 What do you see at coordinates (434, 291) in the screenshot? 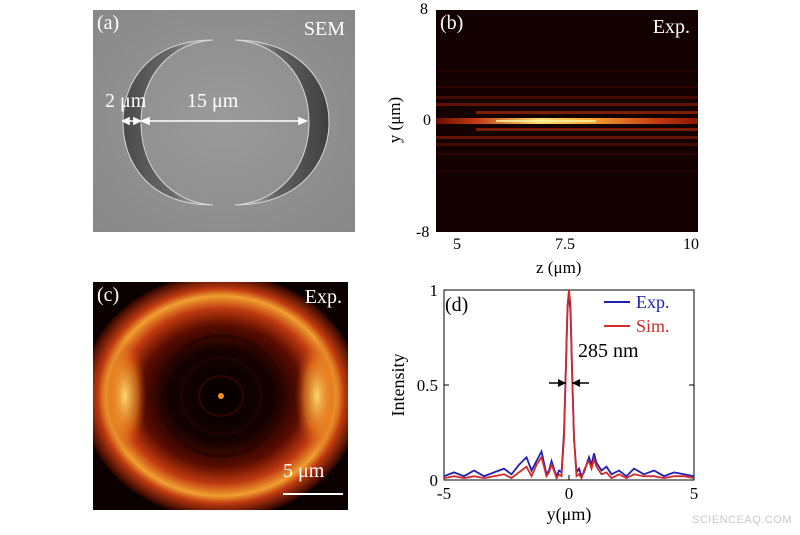
I see `y-tick-label: 1` at bounding box center [434, 291].